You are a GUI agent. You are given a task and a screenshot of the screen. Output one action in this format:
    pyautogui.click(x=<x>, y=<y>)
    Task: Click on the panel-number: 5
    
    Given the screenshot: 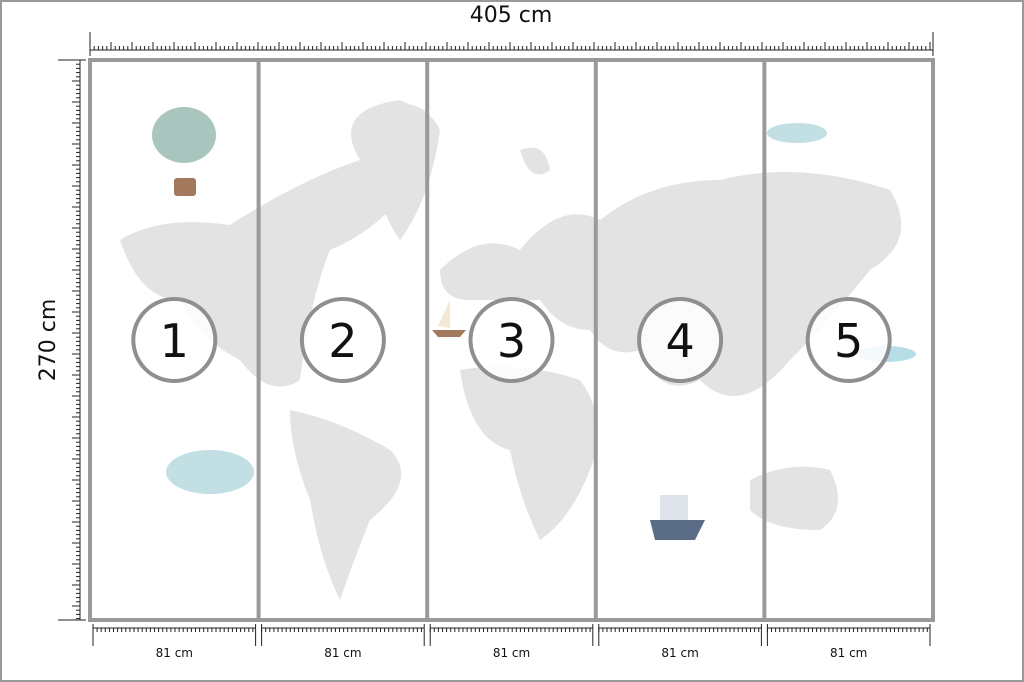 What is the action you would take?
    pyautogui.click(x=848, y=341)
    